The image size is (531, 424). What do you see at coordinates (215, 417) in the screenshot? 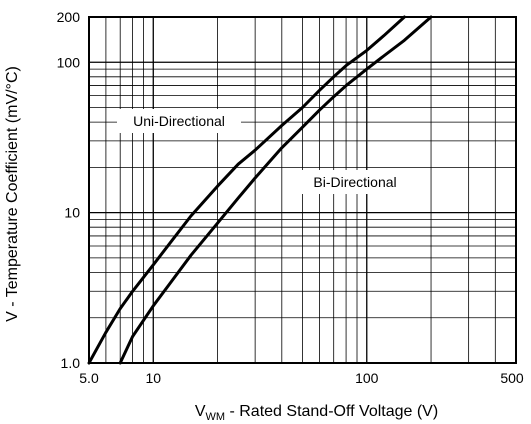
I see `x-axis-title-subscript: WM` at bounding box center [215, 417].